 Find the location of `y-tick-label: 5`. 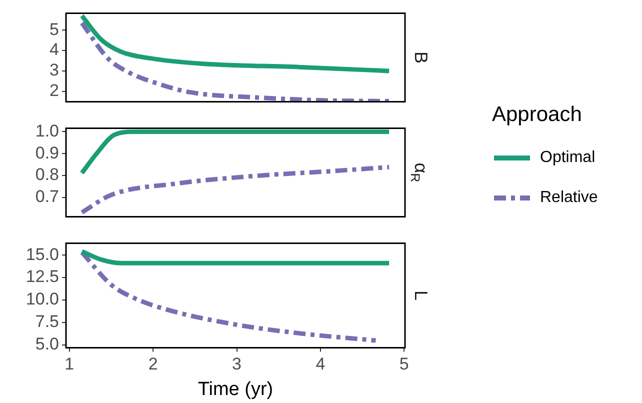

y-tick-label: 5 is located at coordinates (54, 29).